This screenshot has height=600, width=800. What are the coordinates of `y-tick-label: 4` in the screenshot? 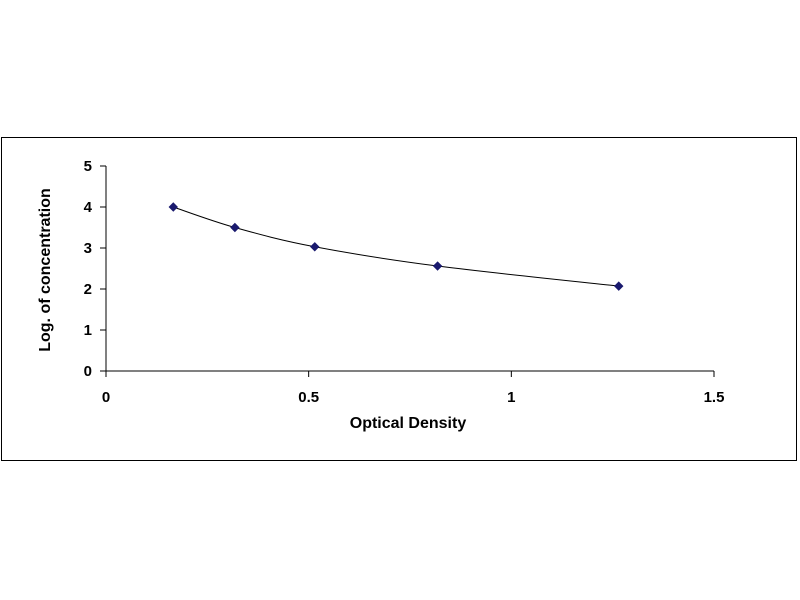 It's located at (88, 207).